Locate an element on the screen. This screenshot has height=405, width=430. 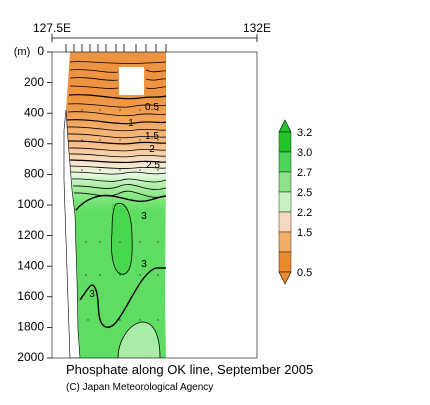
y-tick-label: 400 is located at coordinates (34, 112).